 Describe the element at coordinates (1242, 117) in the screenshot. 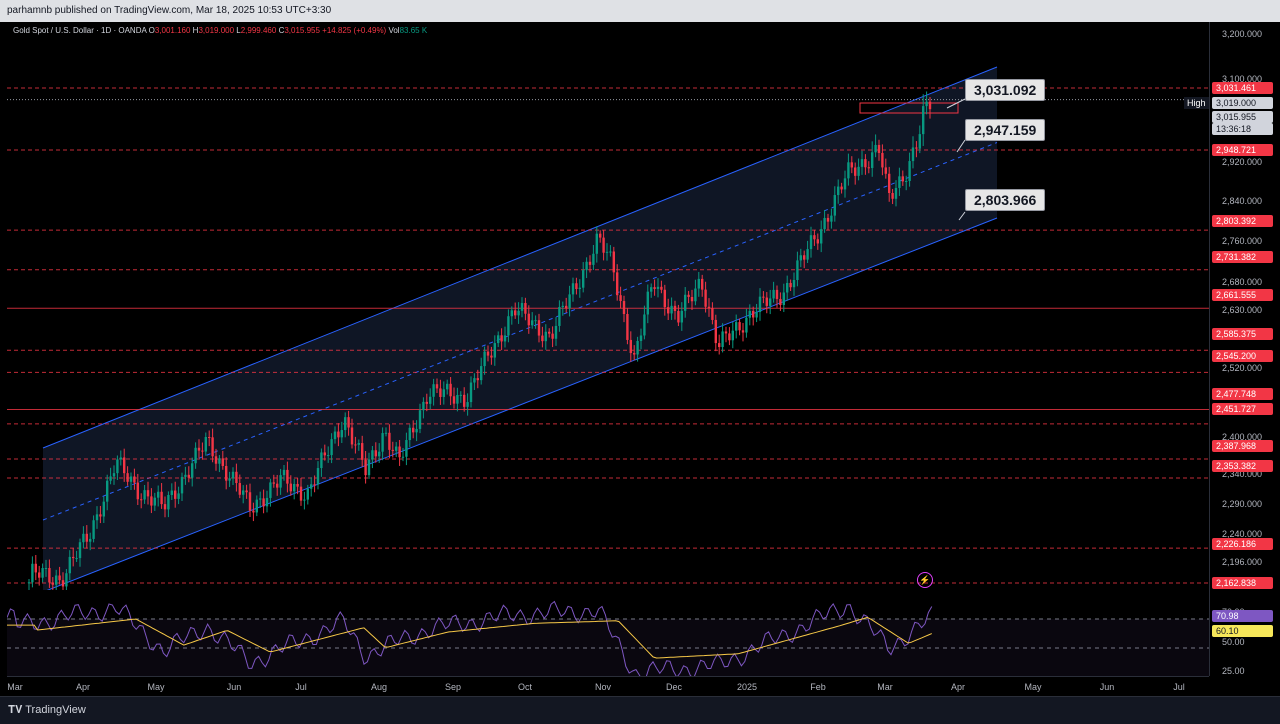

I see `last-price-label: 3,015.955` at that location.